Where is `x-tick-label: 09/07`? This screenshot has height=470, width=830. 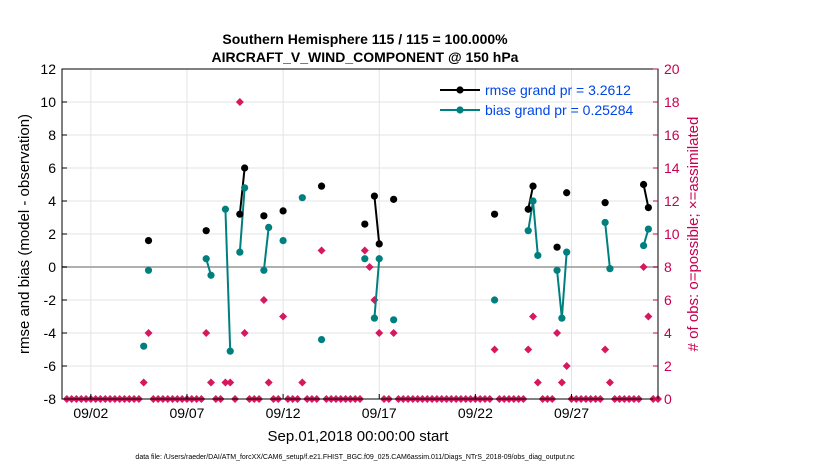 x-tick-label: 09/07 is located at coordinates (186, 413).